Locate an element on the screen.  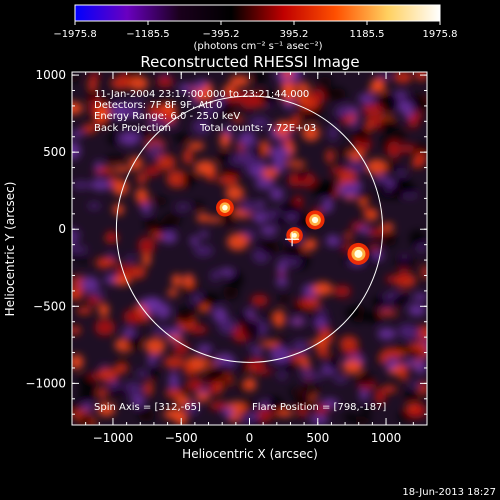
annotation-energy: Energy Range: 6.0 - 25.0 keV is located at coordinates (167, 116).